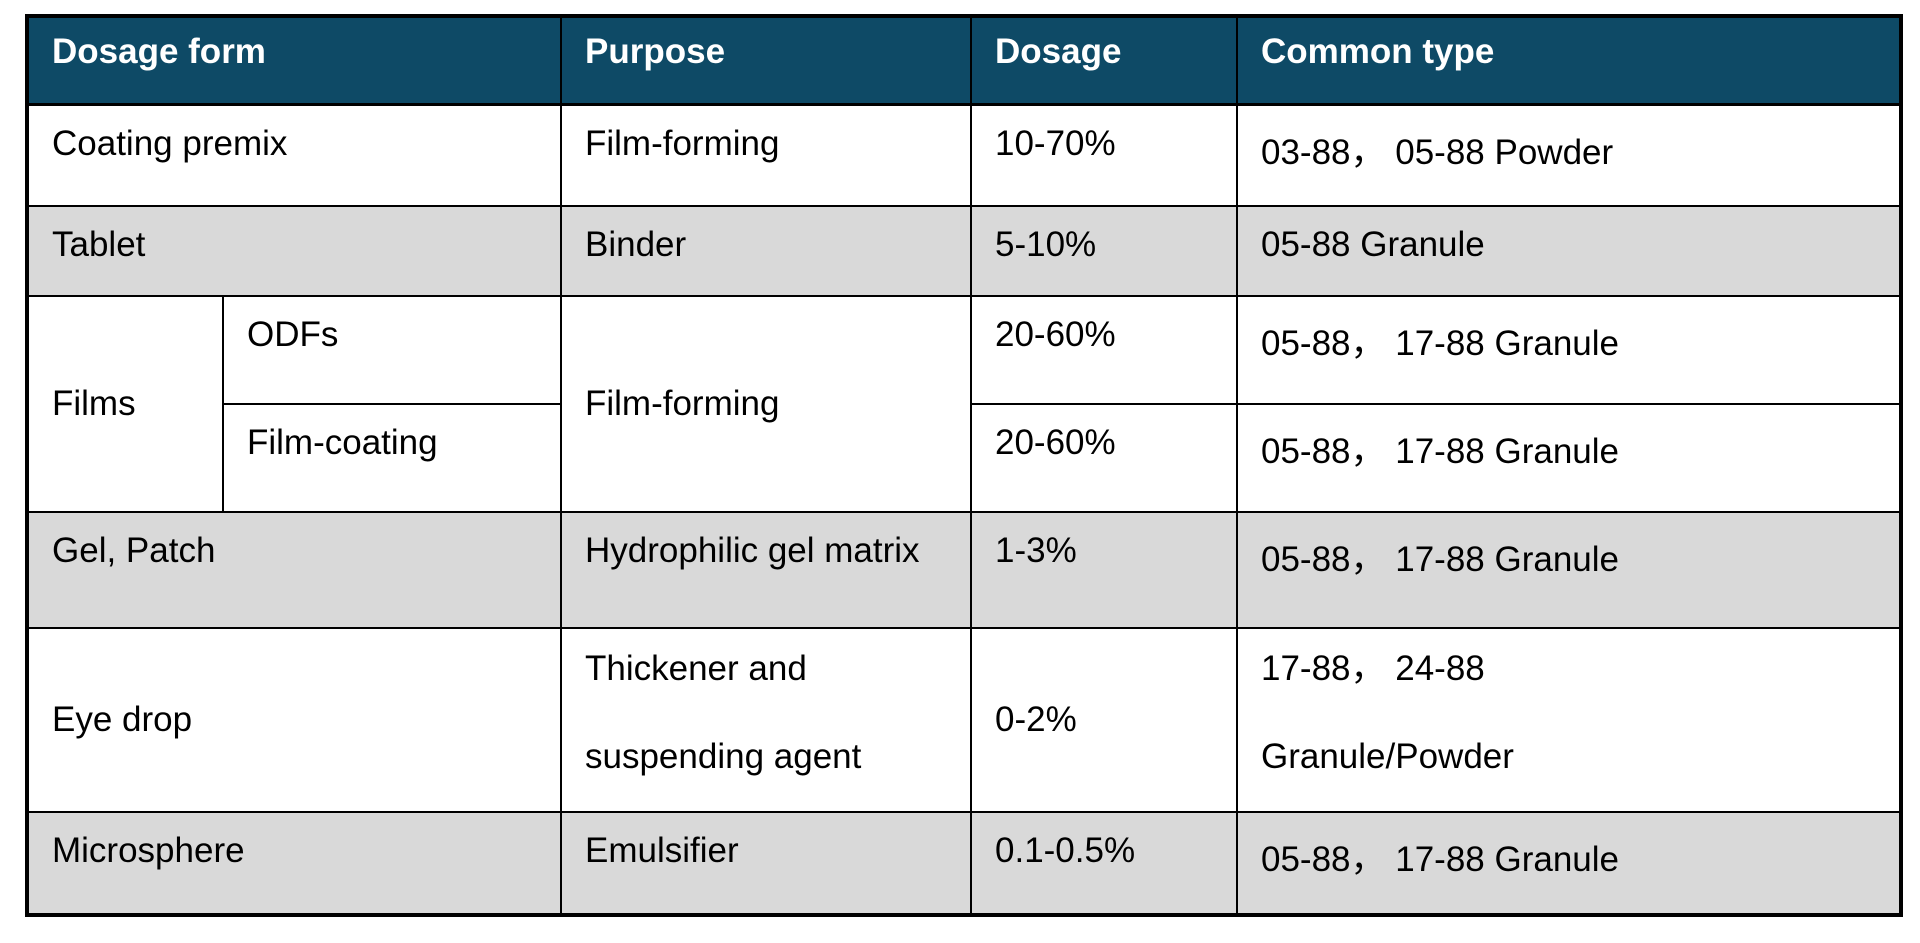  What do you see at coordinates (294, 720) in the screenshot?
I see `cell-eye-drop-form: Eye drop` at bounding box center [294, 720].